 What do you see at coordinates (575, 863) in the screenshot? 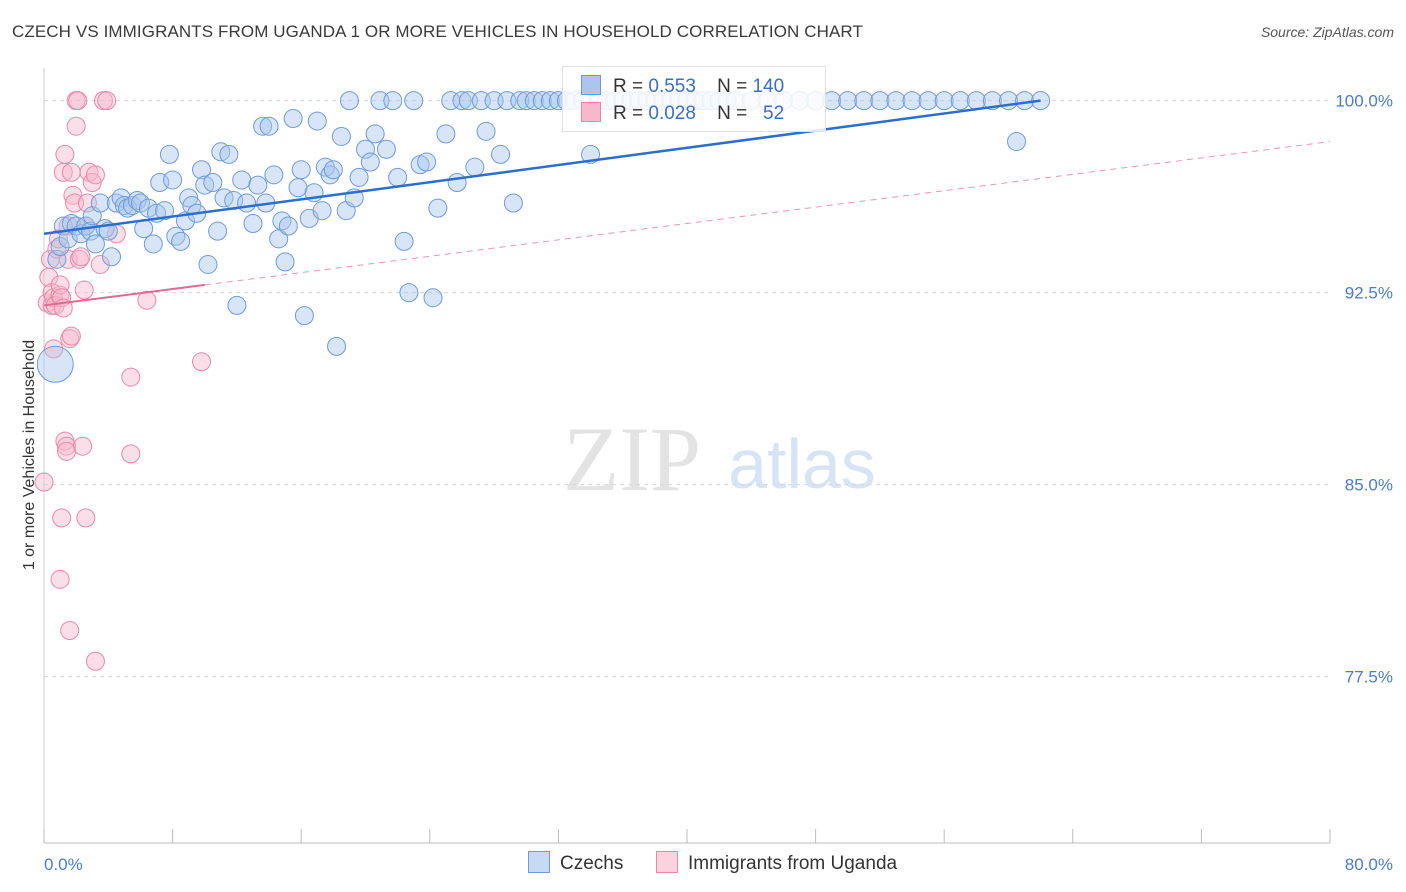
I see `legend-item-czechs: Czechs` at bounding box center [575, 863].